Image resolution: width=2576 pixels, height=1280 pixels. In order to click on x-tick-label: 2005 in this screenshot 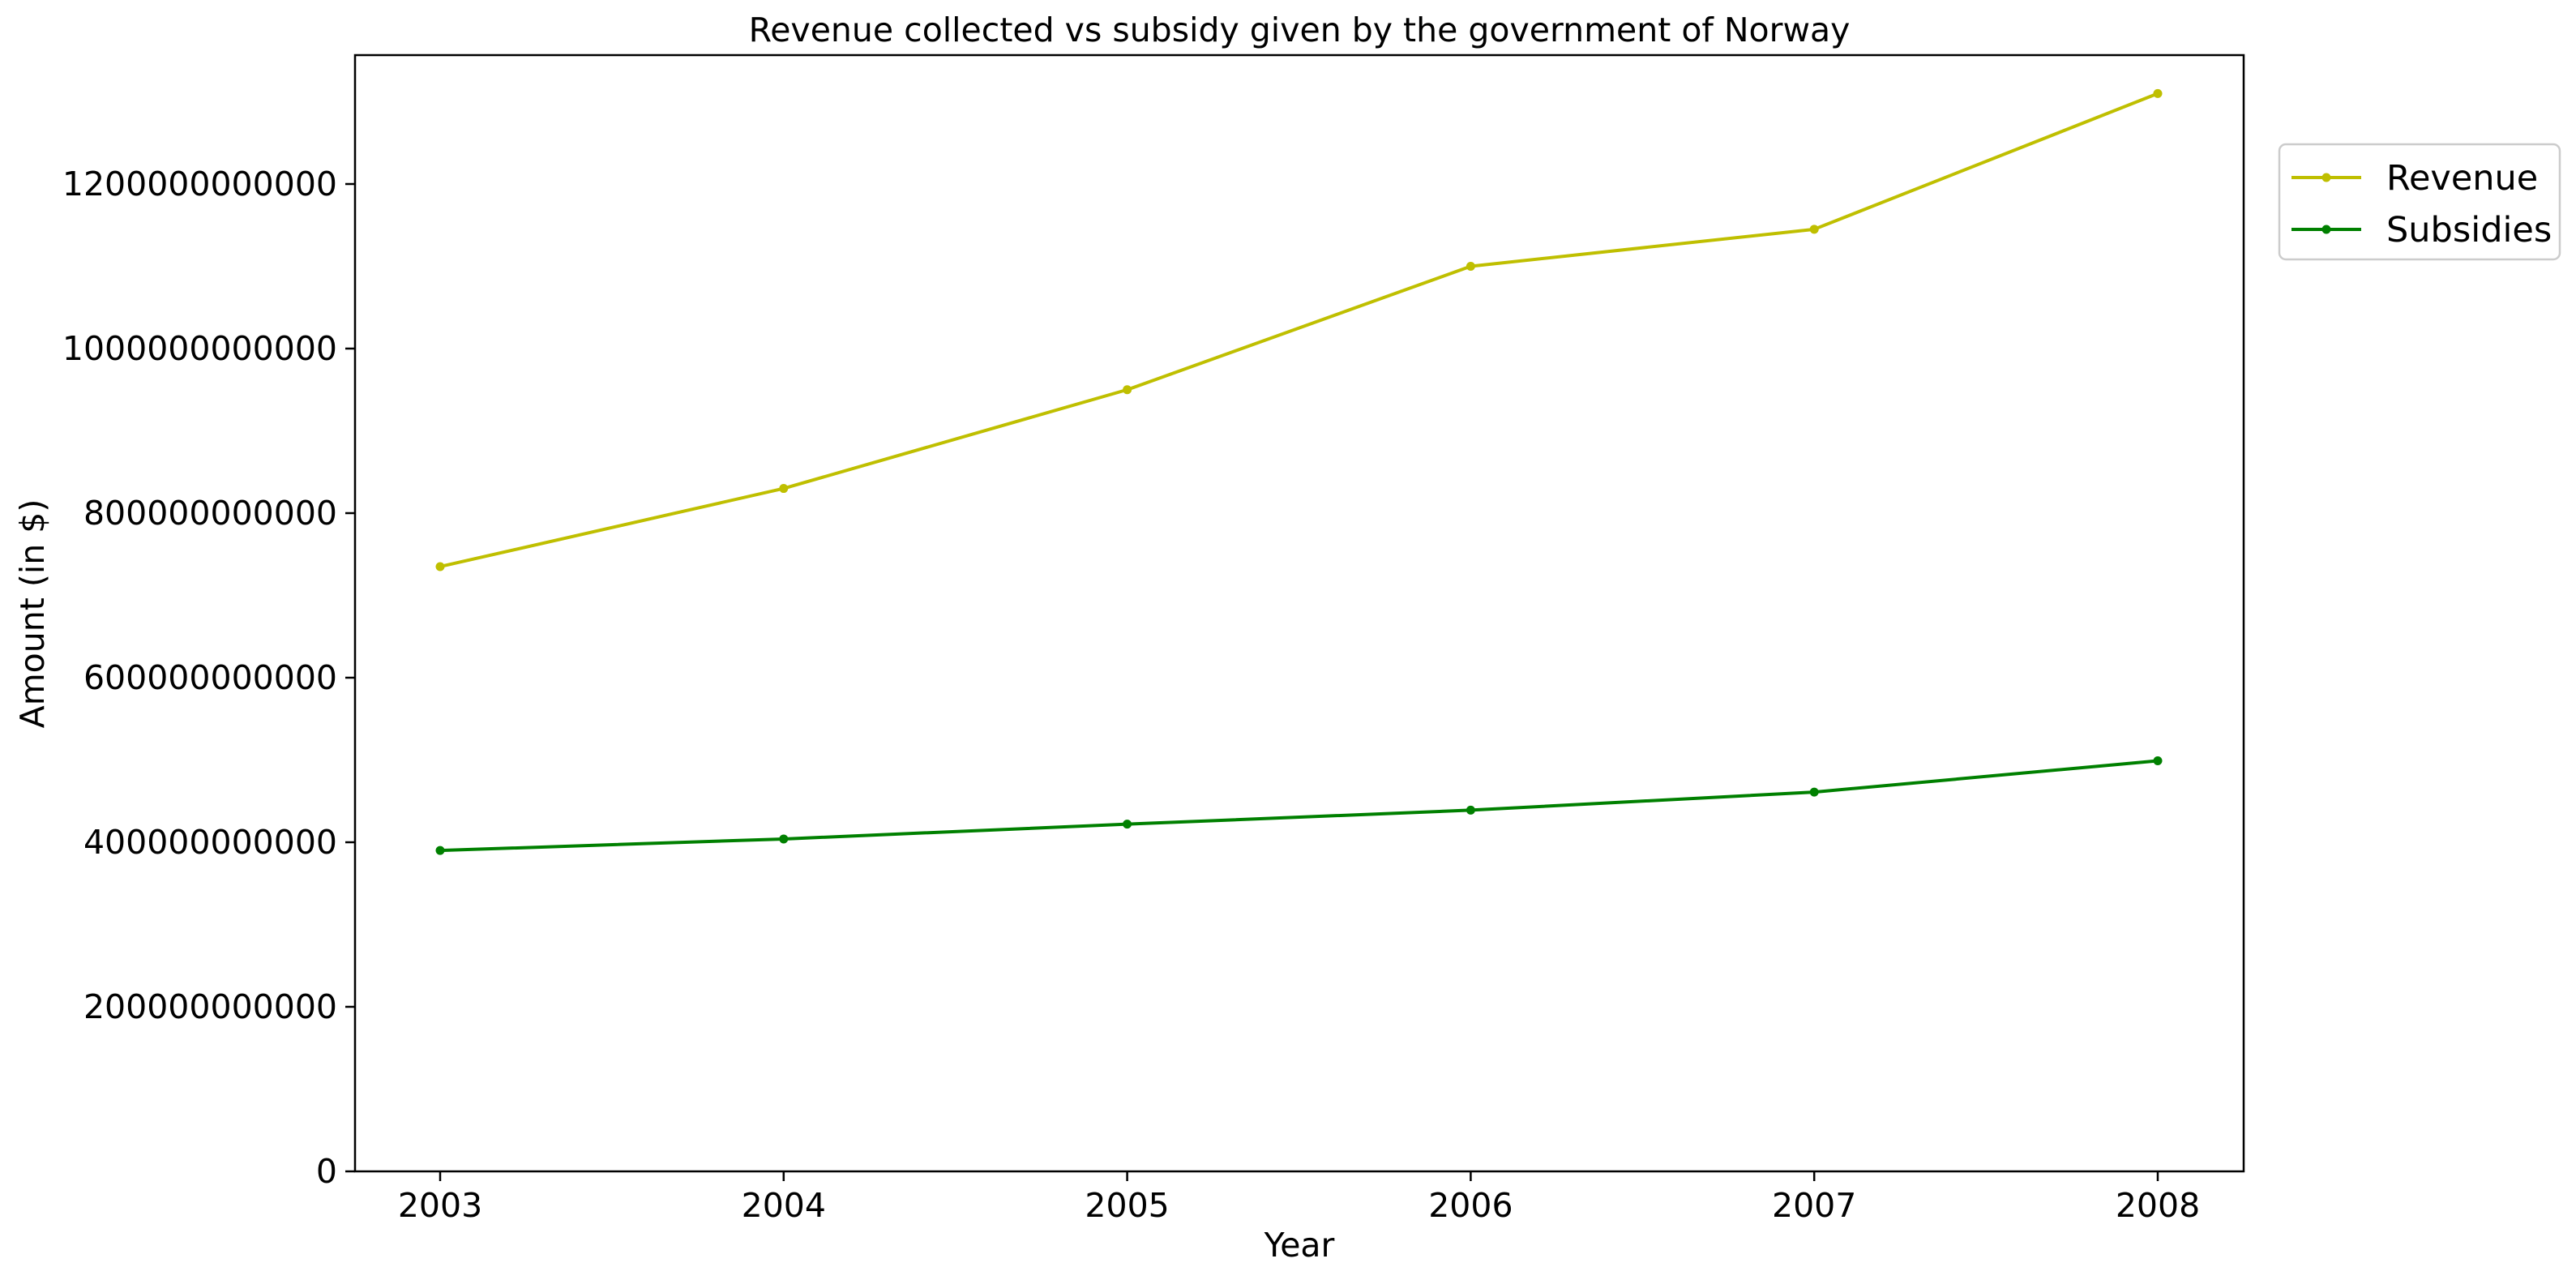, I will do `click(1127, 1206)`.